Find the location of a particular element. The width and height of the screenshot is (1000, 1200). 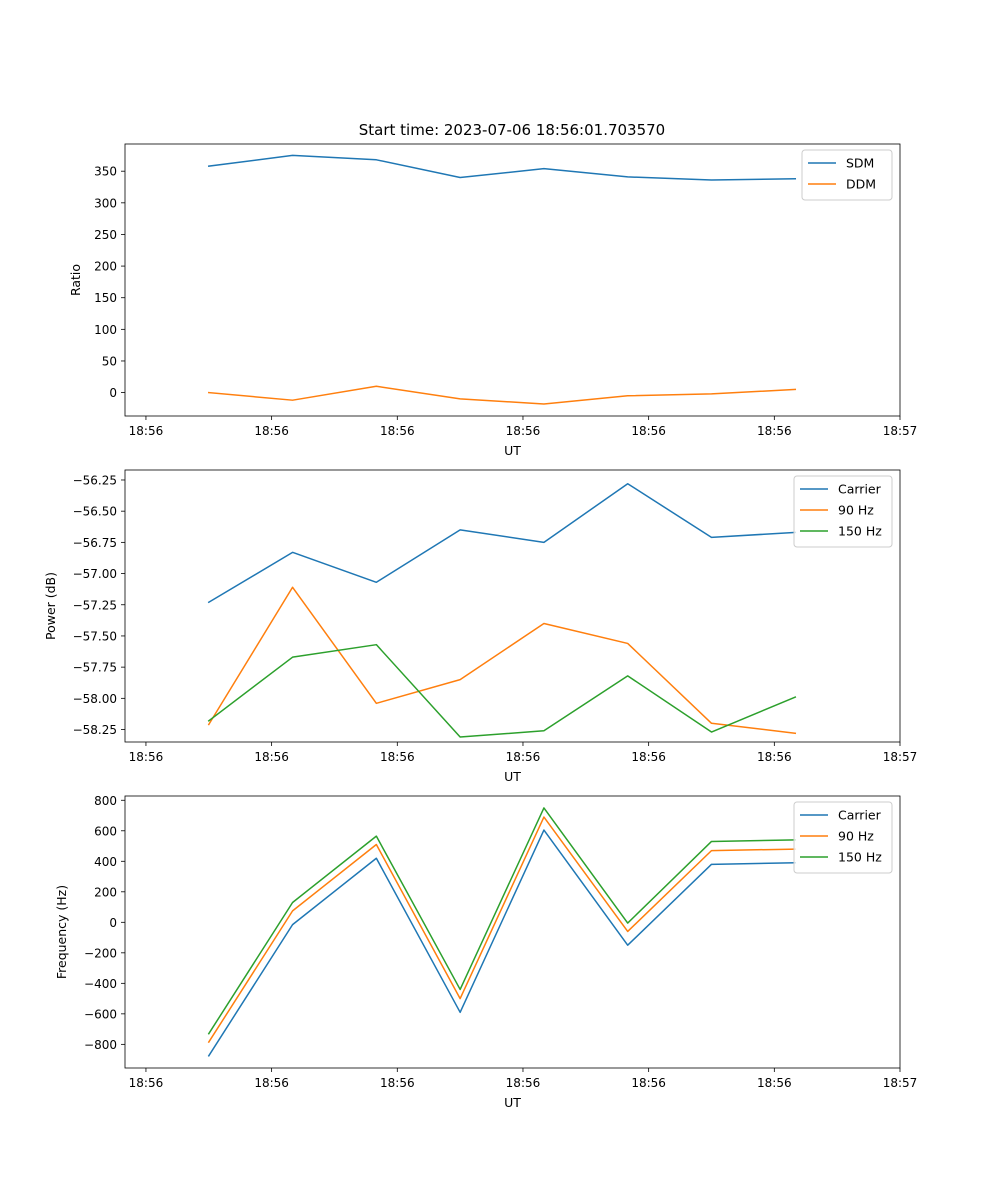

y-tick-label: −57.50 is located at coordinates (95, 636).